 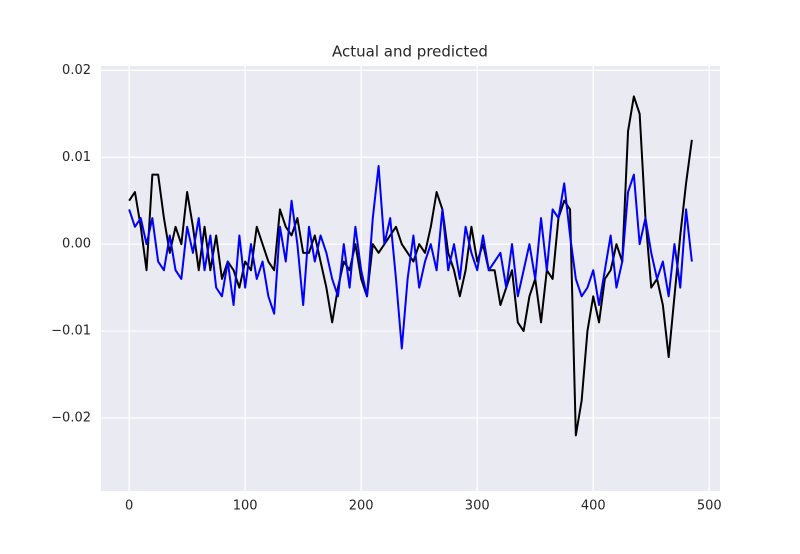 What do you see at coordinates (71, 331) in the screenshot?
I see `y-tick-label: −0.01` at bounding box center [71, 331].